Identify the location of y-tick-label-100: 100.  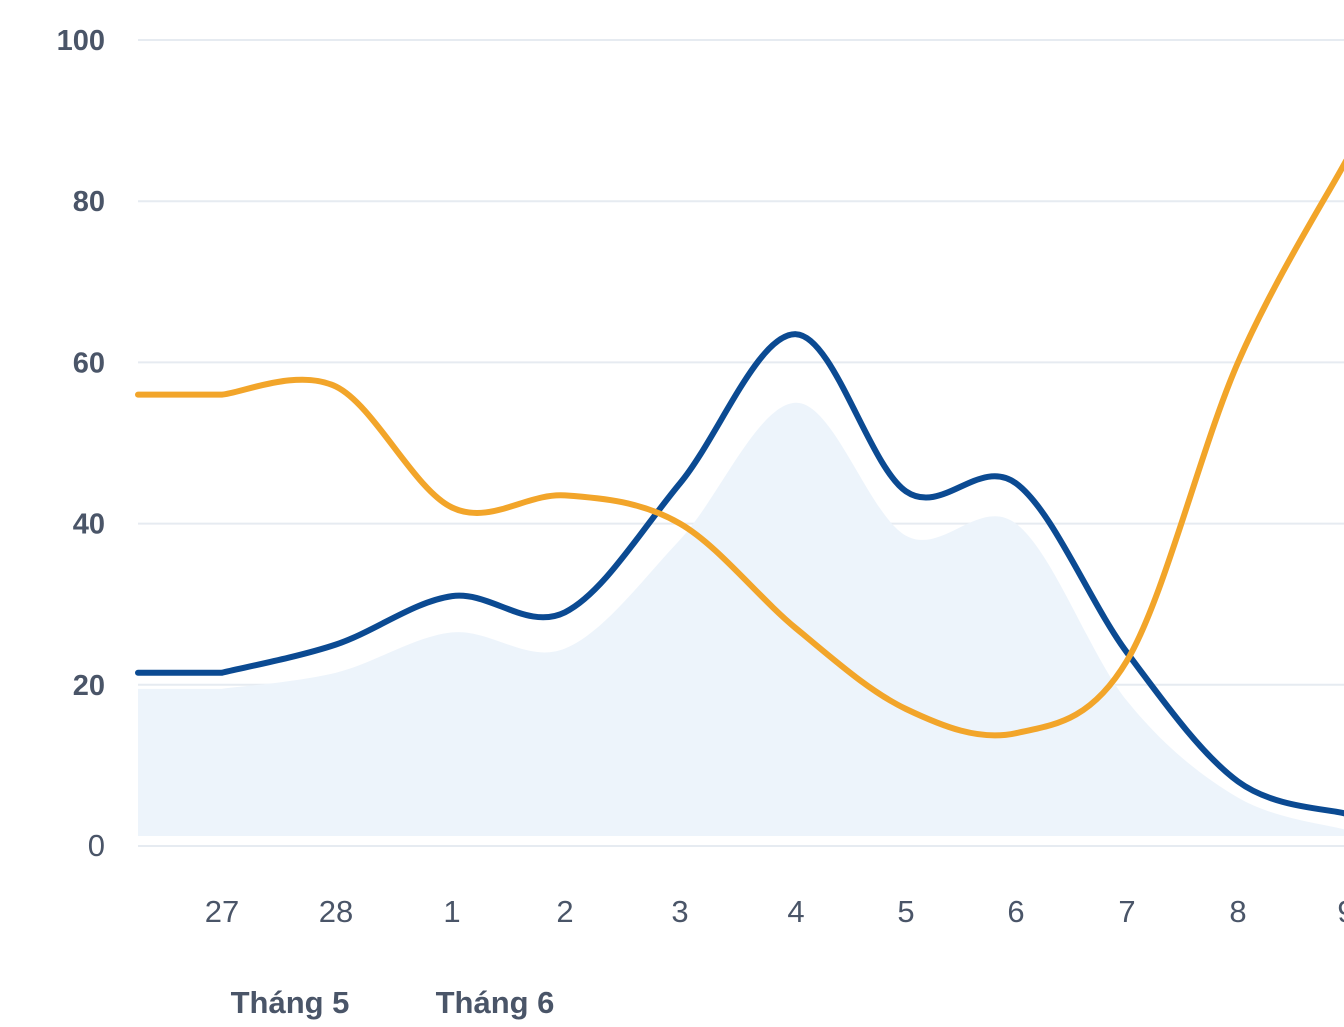
(81, 41).